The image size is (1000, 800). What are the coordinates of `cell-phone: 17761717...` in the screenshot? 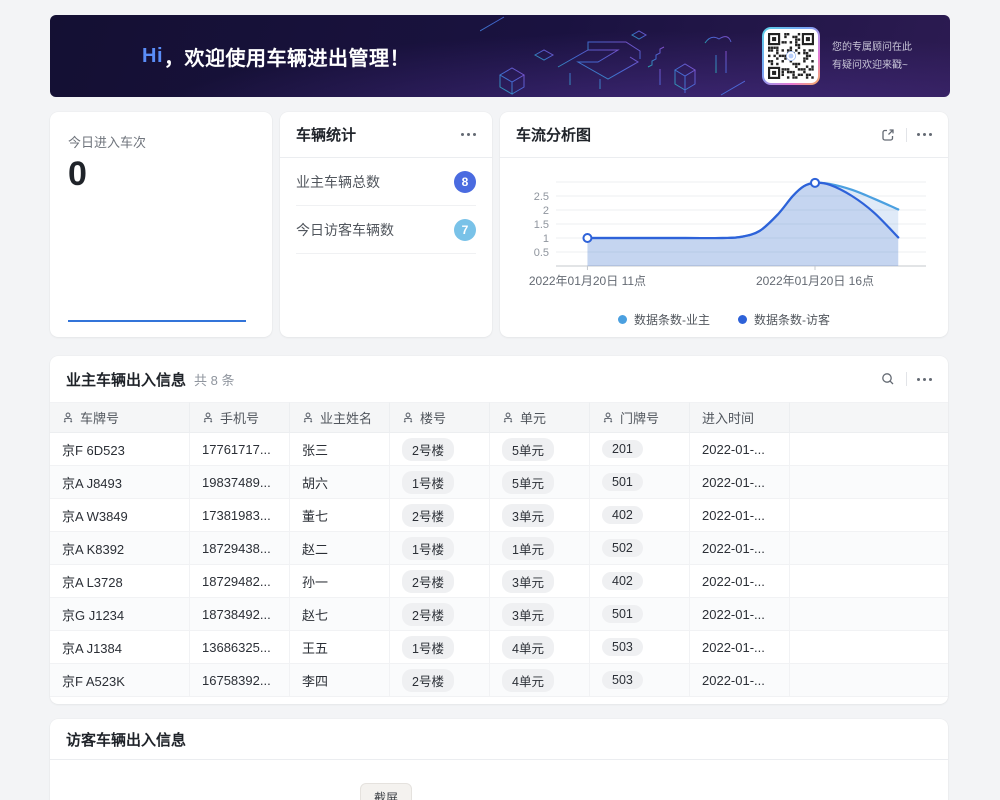 It's located at (240, 449).